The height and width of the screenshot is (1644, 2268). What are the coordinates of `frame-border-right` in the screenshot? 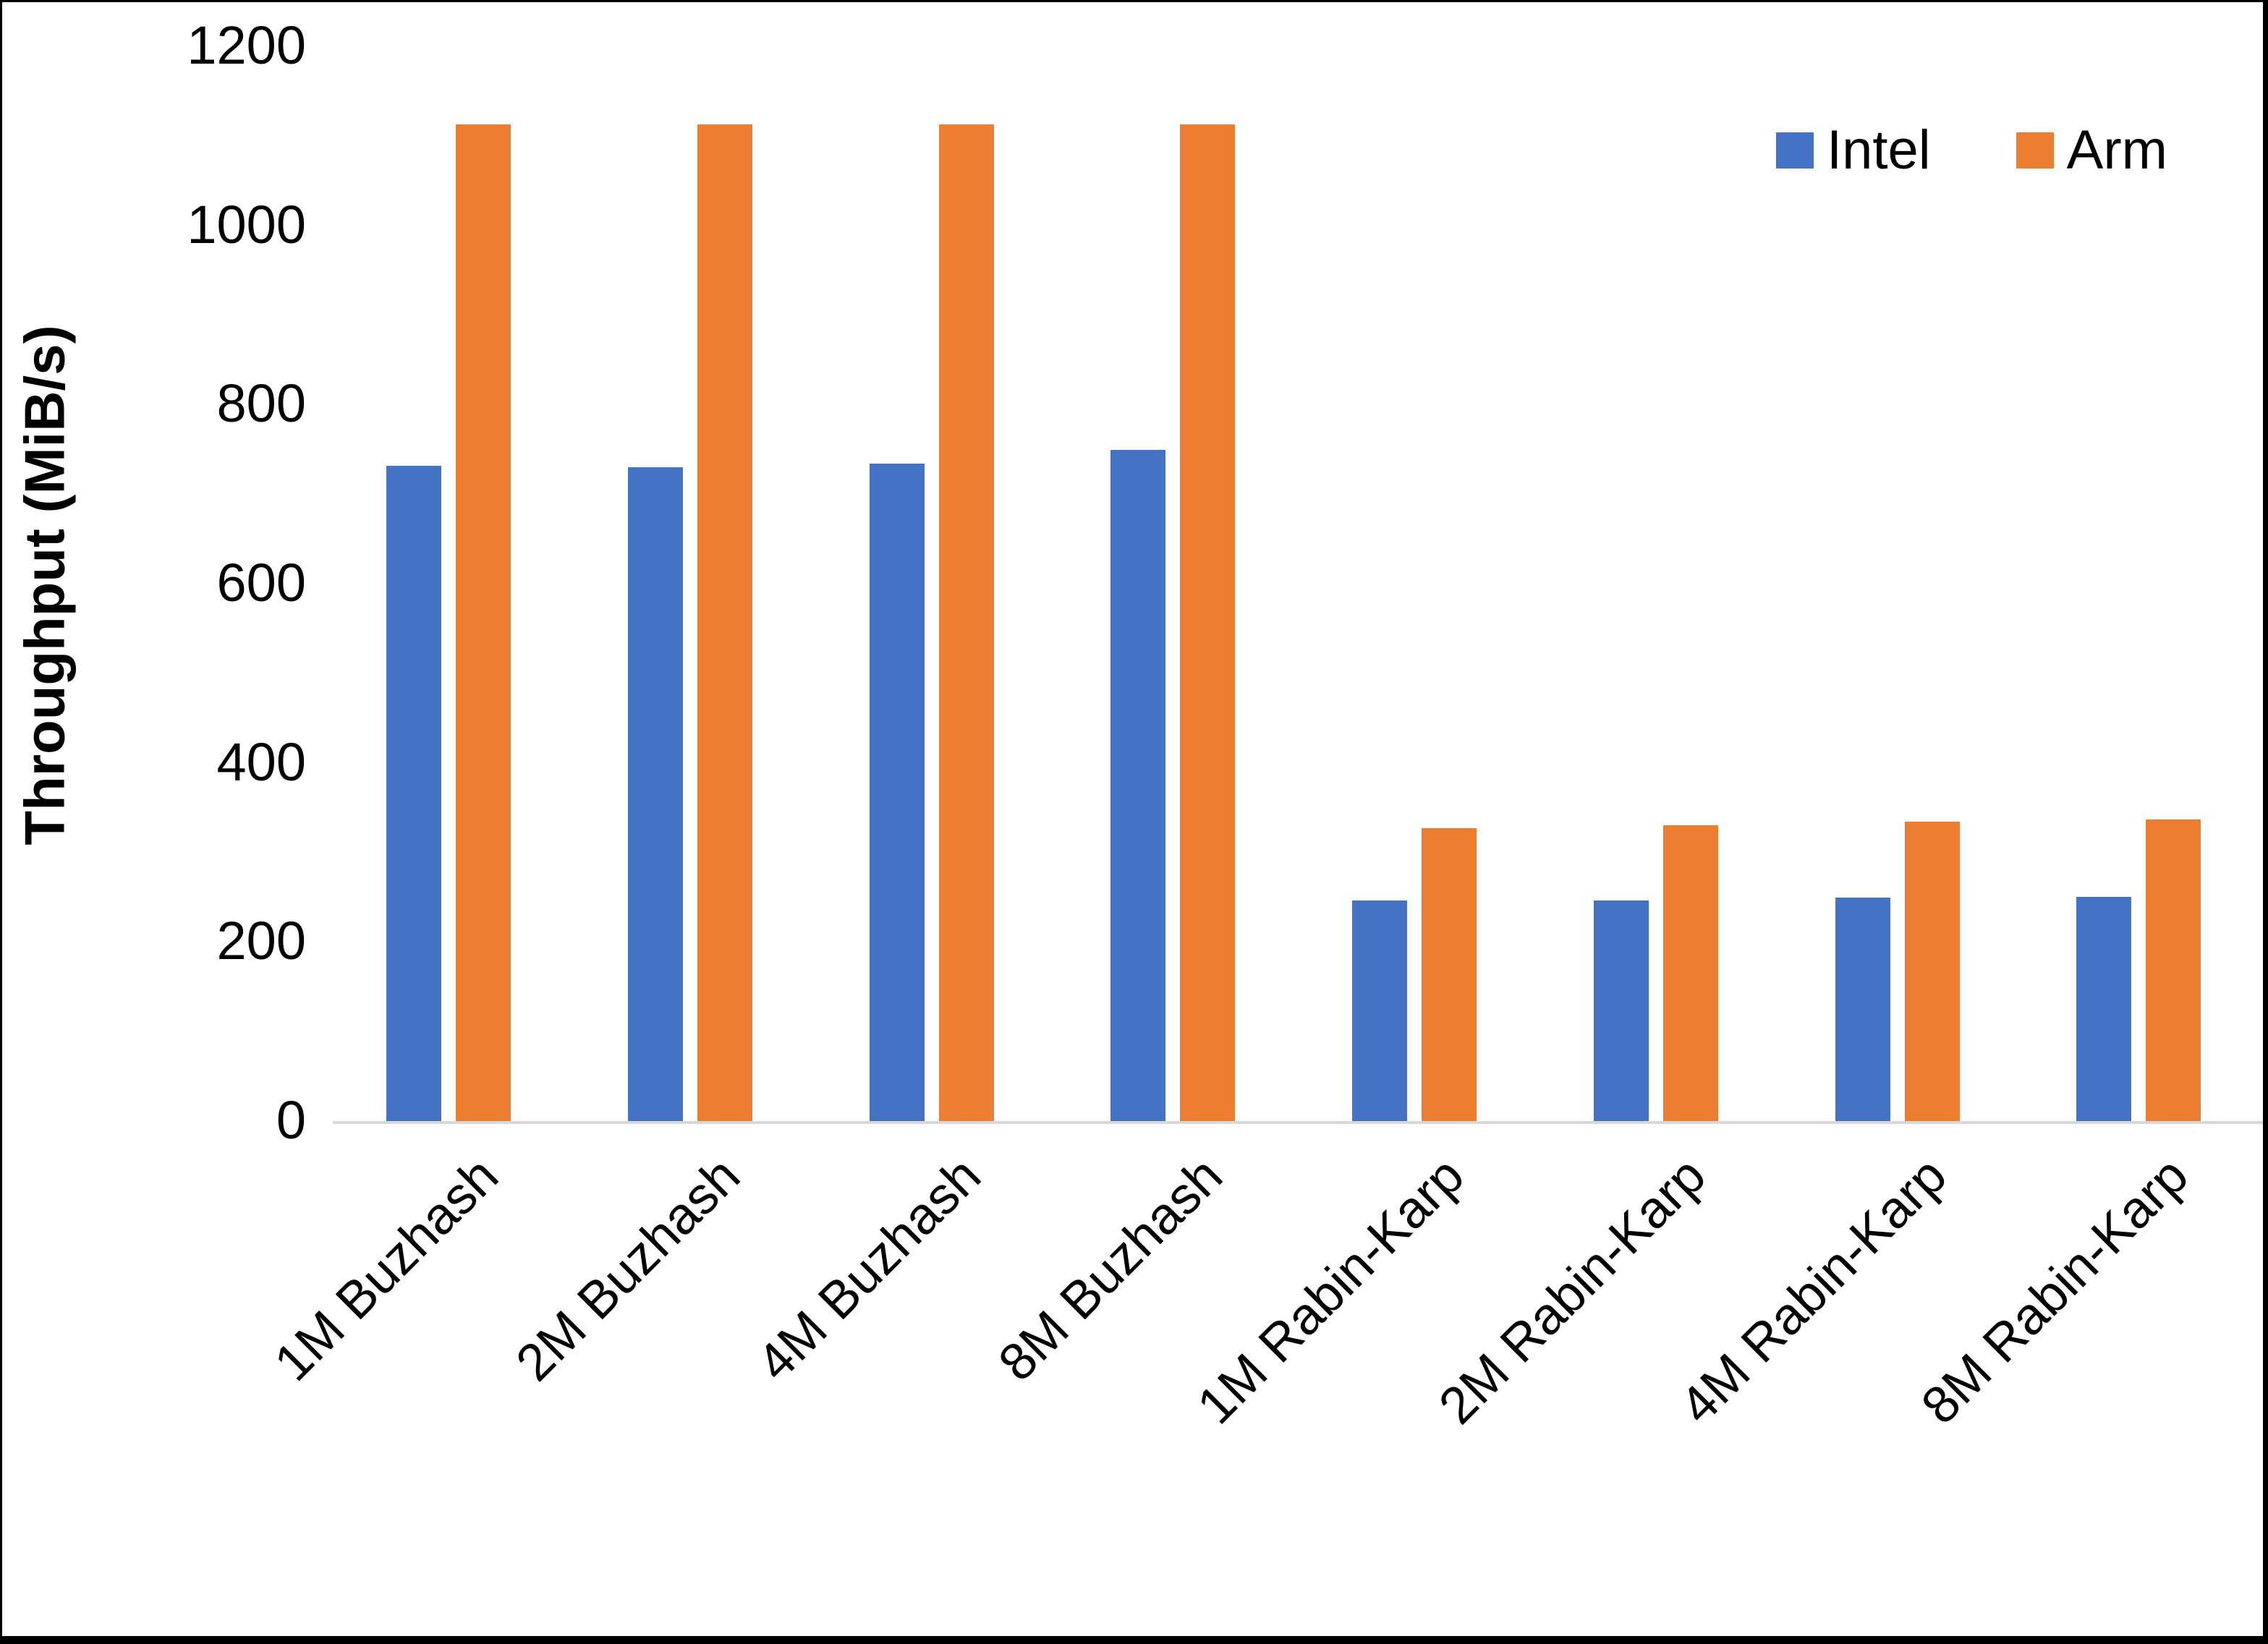 It's located at (2265, 822).